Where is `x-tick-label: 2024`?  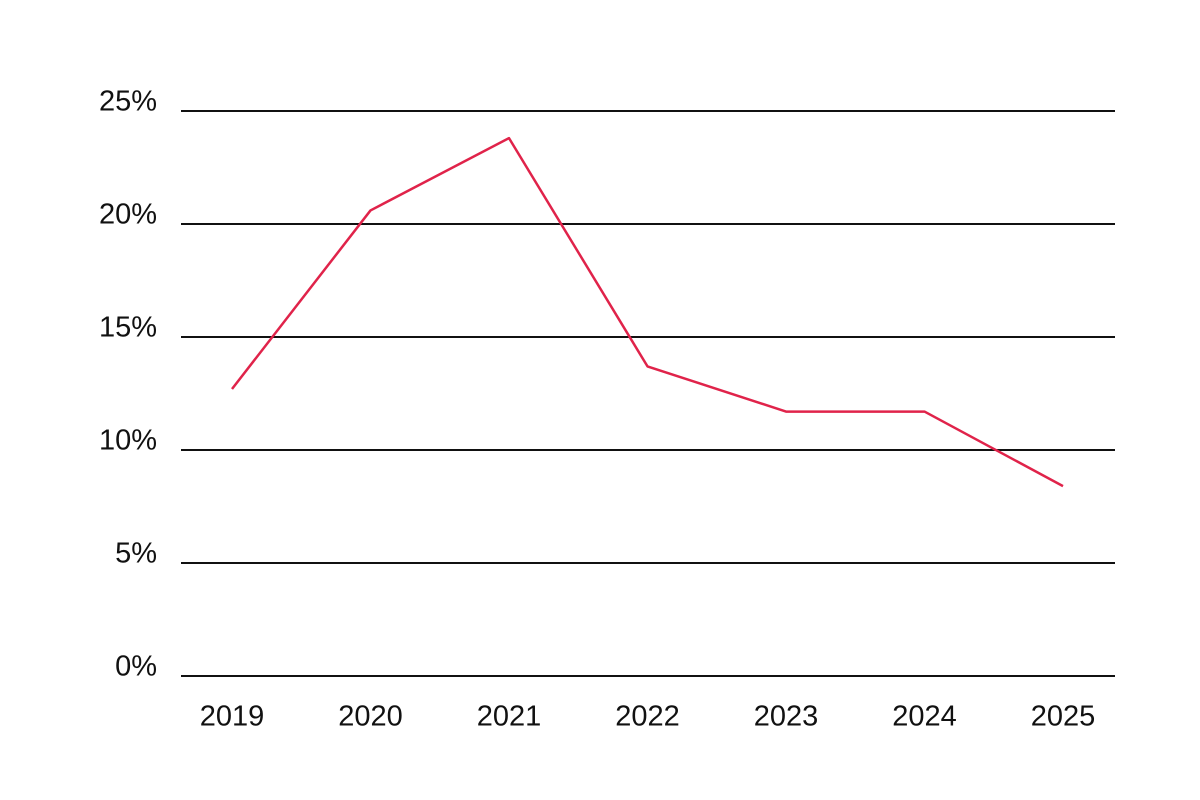
x-tick-label: 2024 is located at coordinates (924, 717).